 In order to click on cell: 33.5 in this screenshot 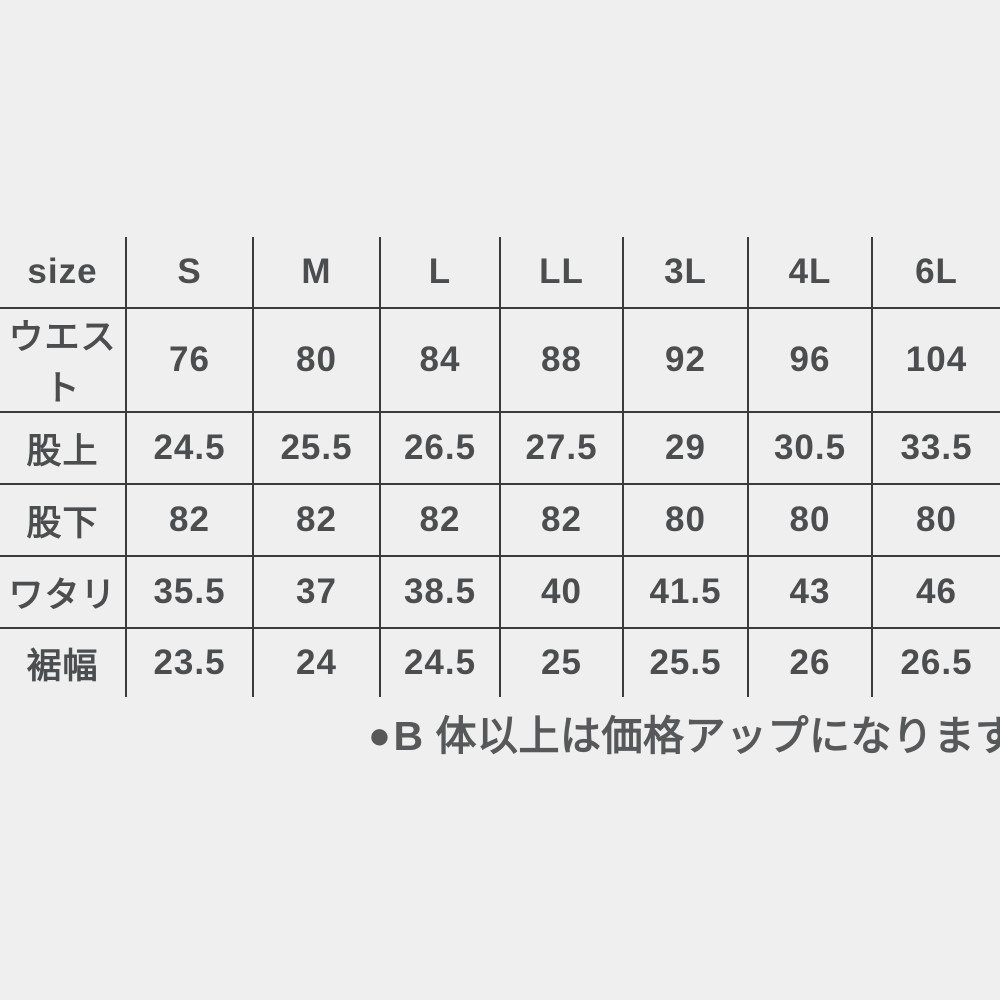, I will do `click(935, 448)`.